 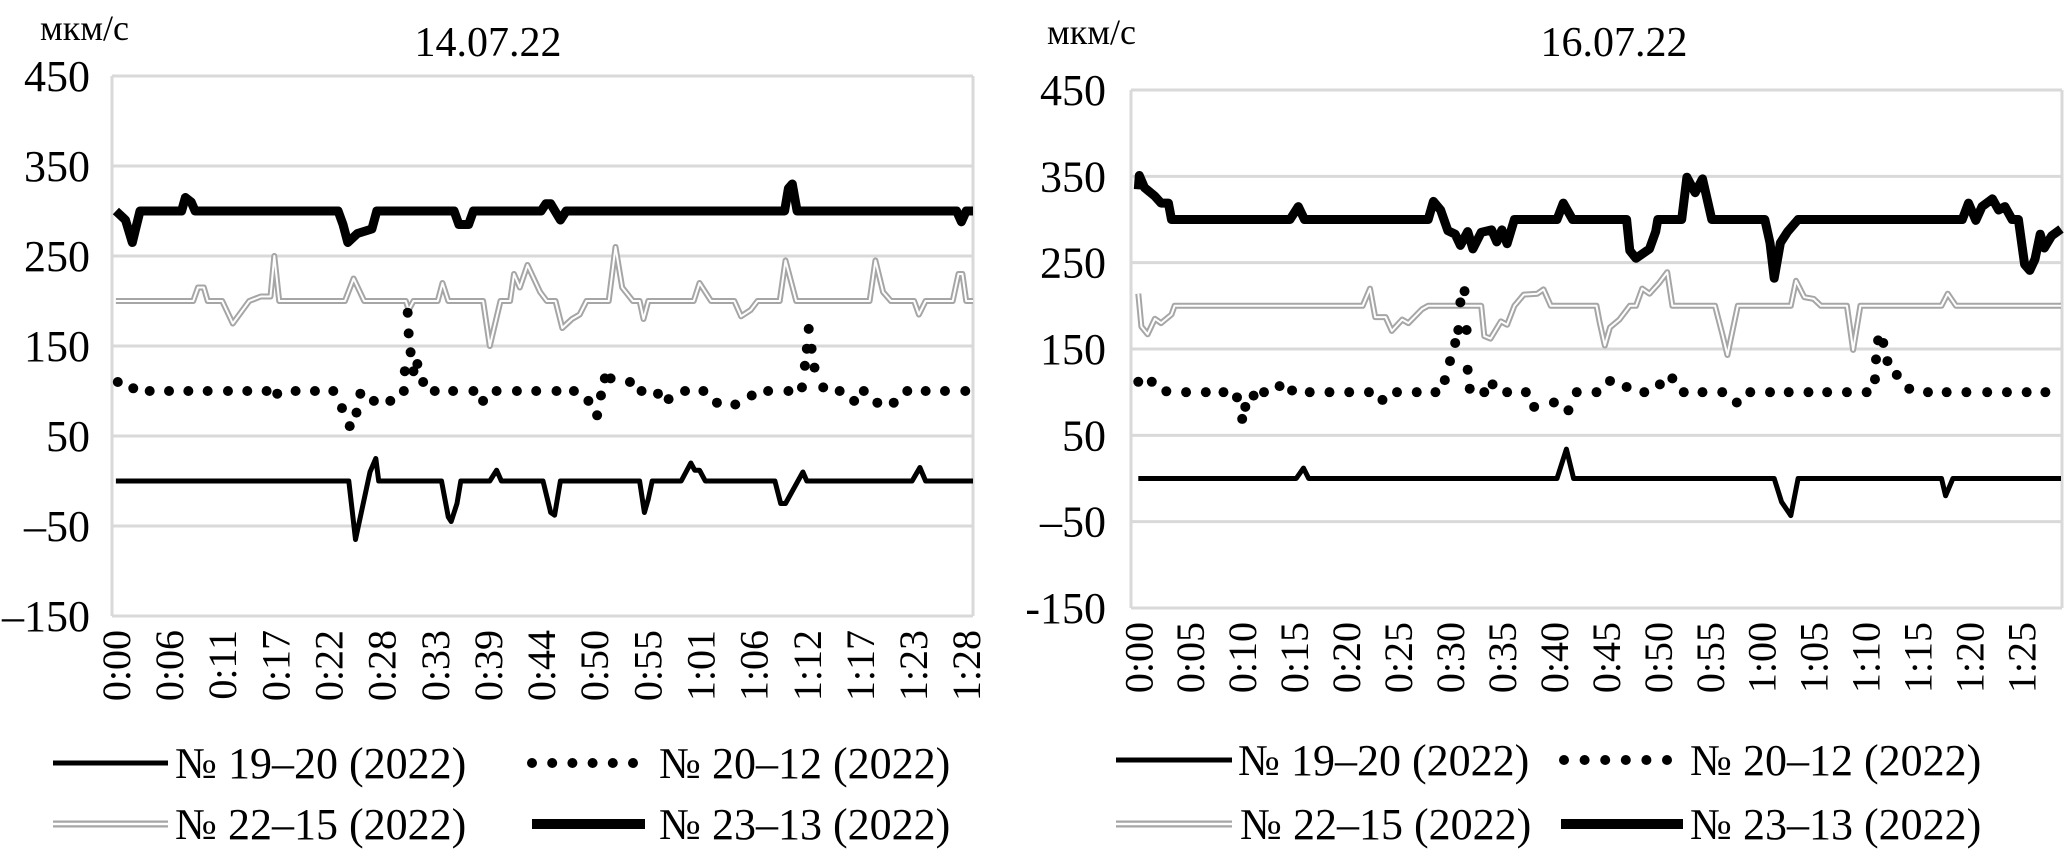 I want to click on y-tick-label: –150, so click(x=45, y=616).